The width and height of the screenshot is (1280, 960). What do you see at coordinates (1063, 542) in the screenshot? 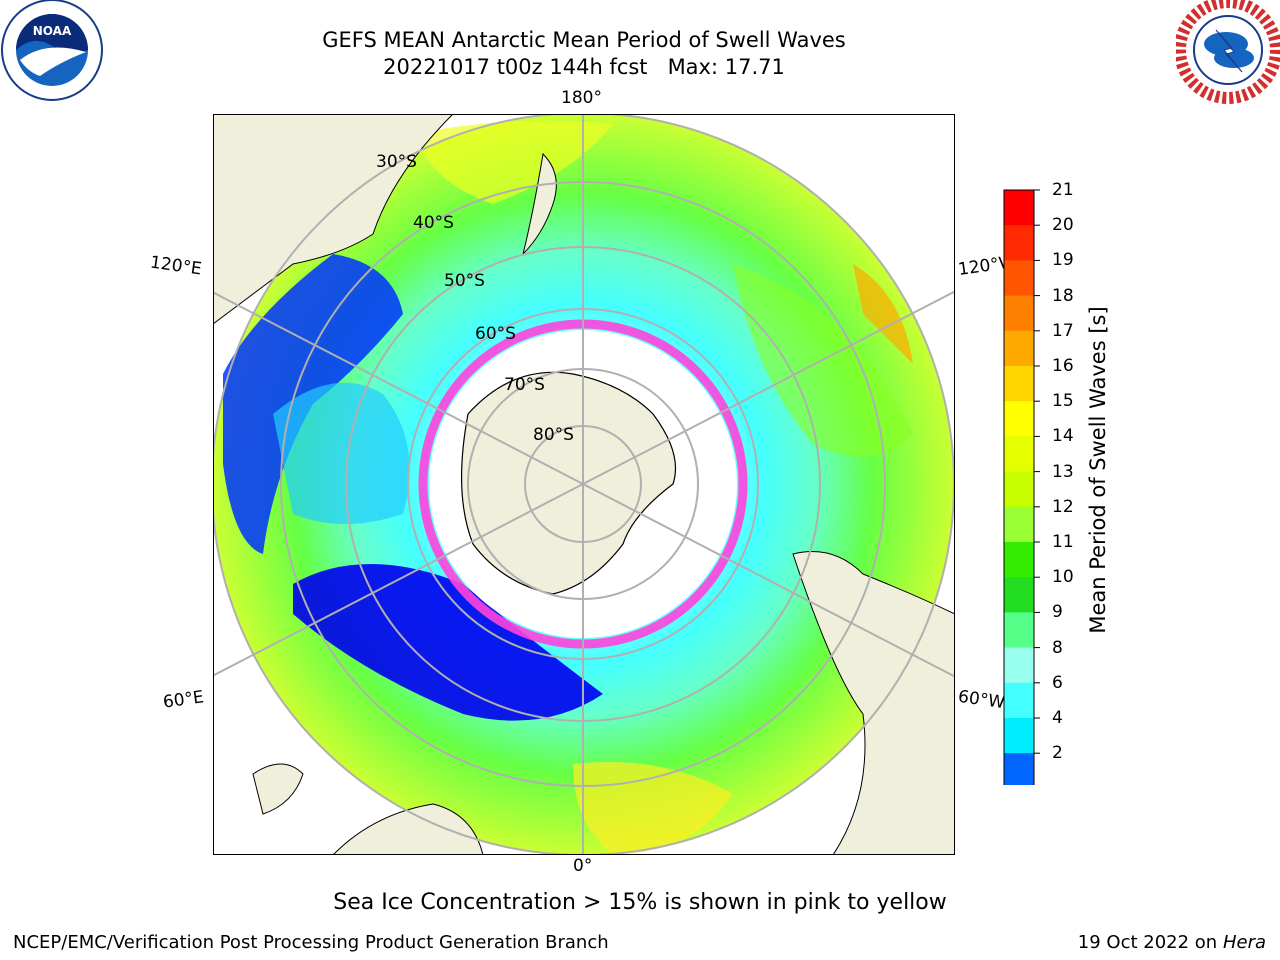
I see `colorbar-tick-label: 11` at bounding box center [1063, 542].